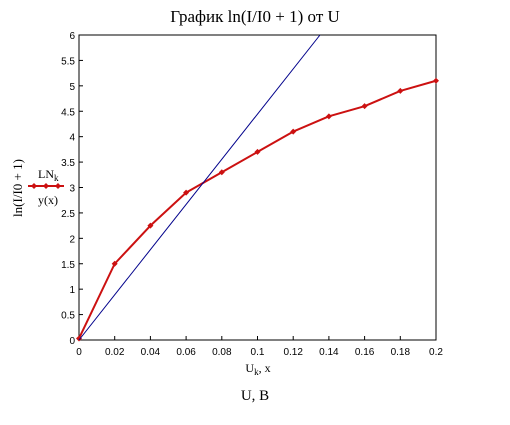 This screenshot has height=425, width=510. I want to click on x-tick-label: 0.02, so click(115, 352).